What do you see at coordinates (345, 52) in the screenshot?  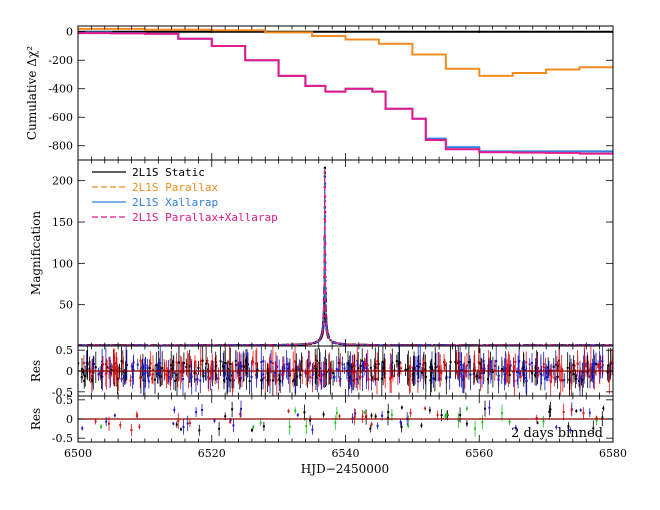 I see `cumulative-line-parallax` at bounding box center [345, 52].